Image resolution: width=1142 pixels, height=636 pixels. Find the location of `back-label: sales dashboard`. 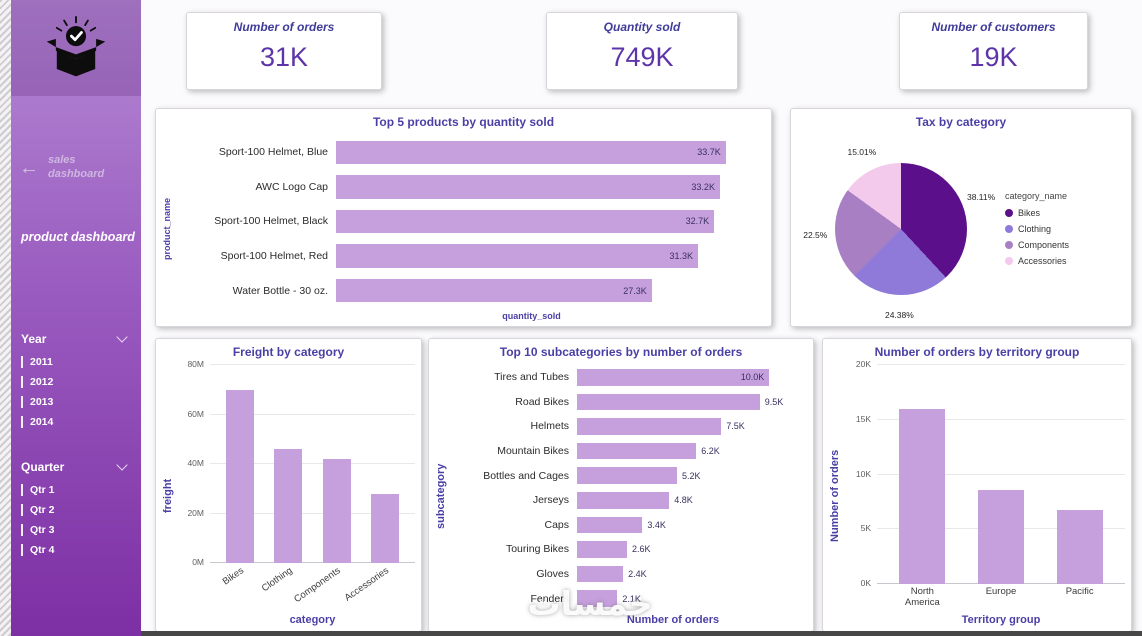

back-label: sales dashboard is located at coordinates (76, 167).